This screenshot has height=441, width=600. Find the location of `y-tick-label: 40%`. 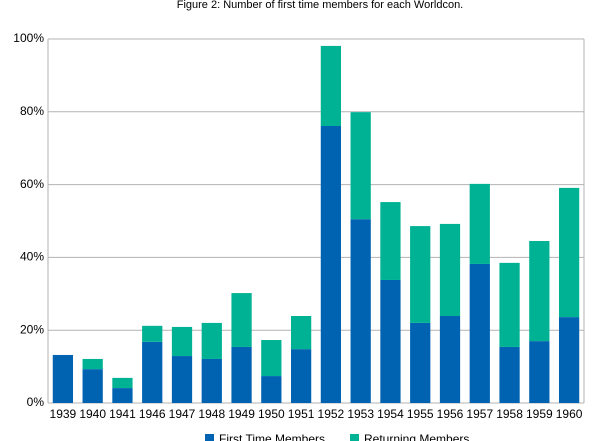

y-tick-label: 40% is located at coordinates (32, 257).